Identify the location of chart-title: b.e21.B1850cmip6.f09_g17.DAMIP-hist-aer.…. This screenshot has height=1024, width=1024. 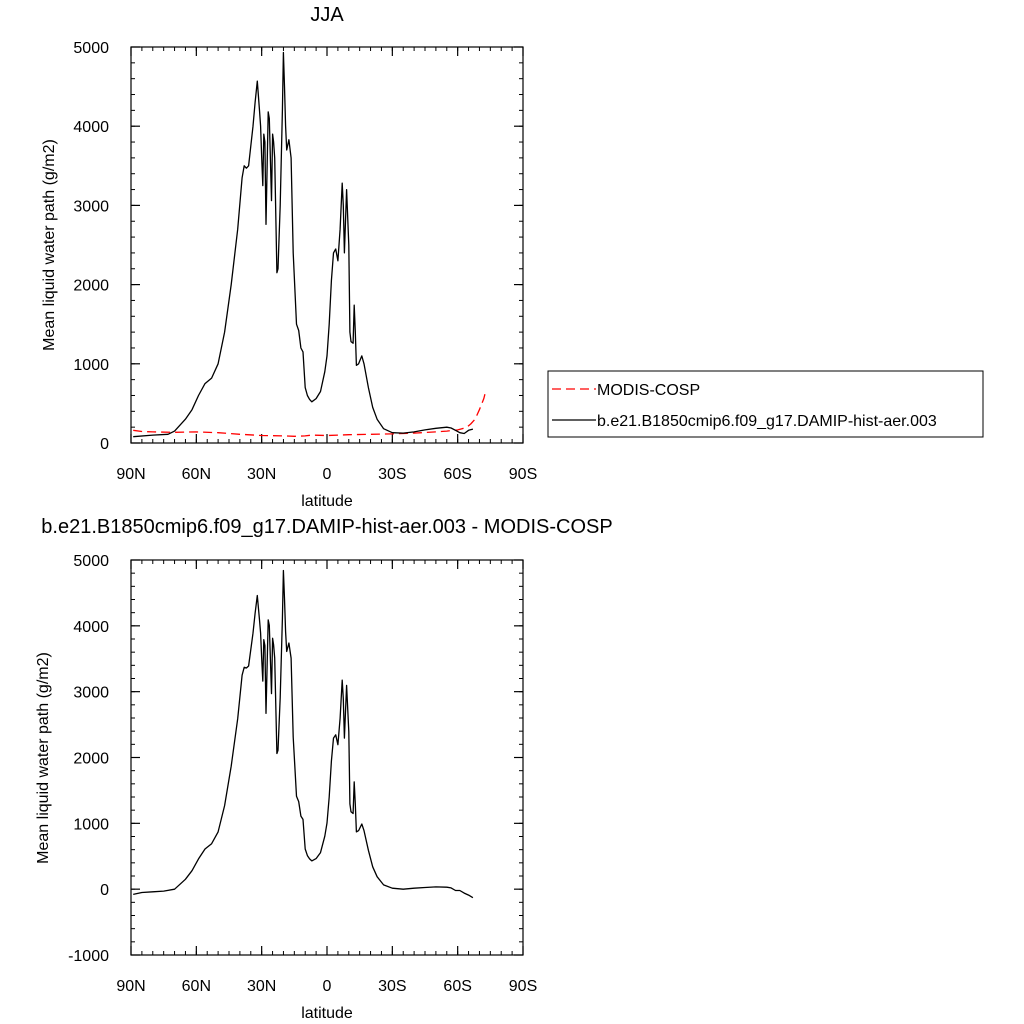
(326, 527).